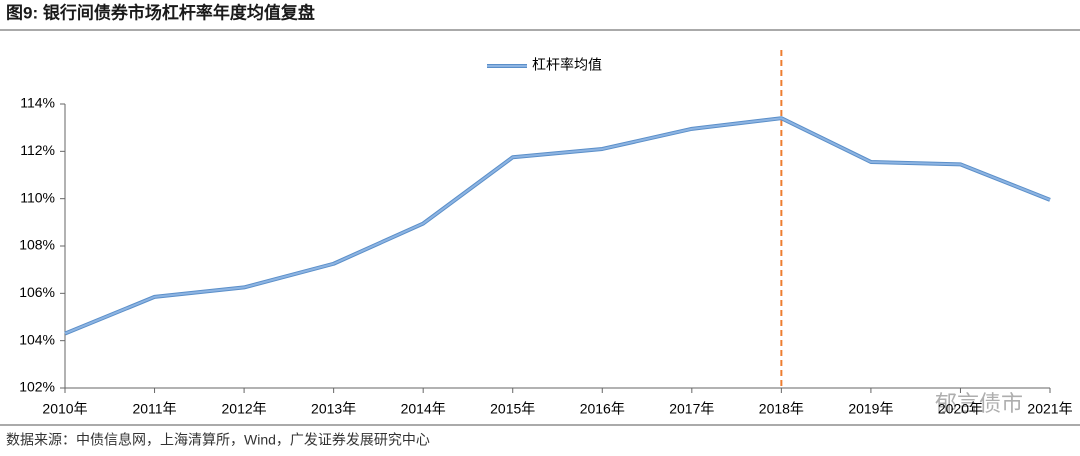 This screenshot has height=456, width=1080. I want to click on y-tick-label: 106%, so click(37, 292).